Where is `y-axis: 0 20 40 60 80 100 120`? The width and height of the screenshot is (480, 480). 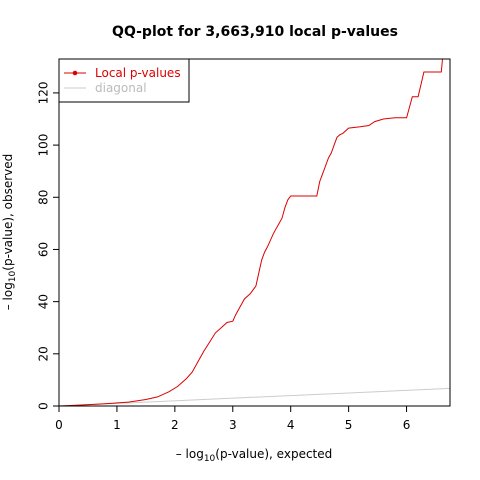
y-axis: 0 20 40 60 80 100 120 is located at coordinates (48, 245).